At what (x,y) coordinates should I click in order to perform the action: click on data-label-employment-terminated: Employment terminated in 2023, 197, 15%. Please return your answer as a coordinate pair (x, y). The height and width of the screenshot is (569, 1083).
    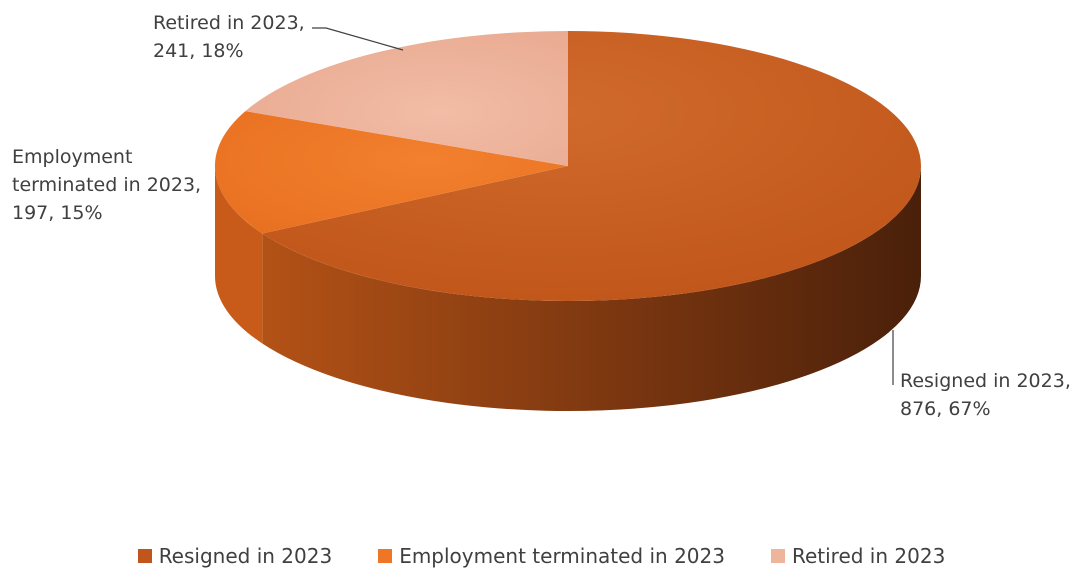
    Looking at the image, I should click on (109, 185).